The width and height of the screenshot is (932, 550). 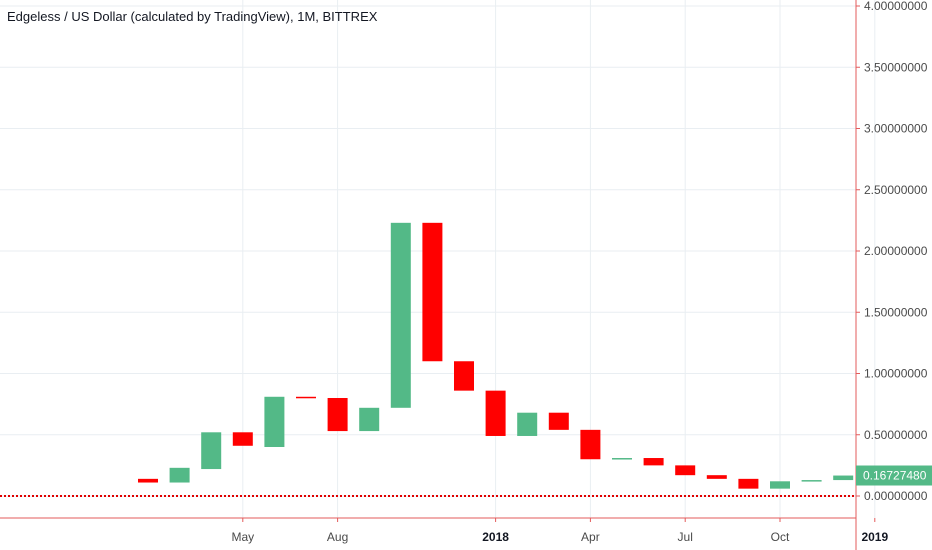 What do you see at coordinates (896, 67) in the screenshot?
I see `y-tick-label: 3.50000000` at bounding box center [896, 67].